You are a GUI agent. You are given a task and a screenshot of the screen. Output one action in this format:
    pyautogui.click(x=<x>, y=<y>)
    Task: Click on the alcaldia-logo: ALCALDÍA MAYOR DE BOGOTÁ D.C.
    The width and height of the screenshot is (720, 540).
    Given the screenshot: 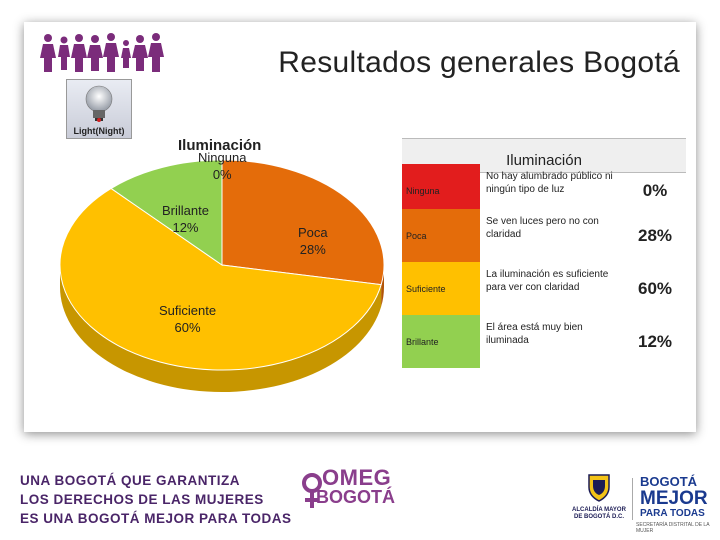 What is the action you would take?
    pyautogui.click(x=599, y=496)
    